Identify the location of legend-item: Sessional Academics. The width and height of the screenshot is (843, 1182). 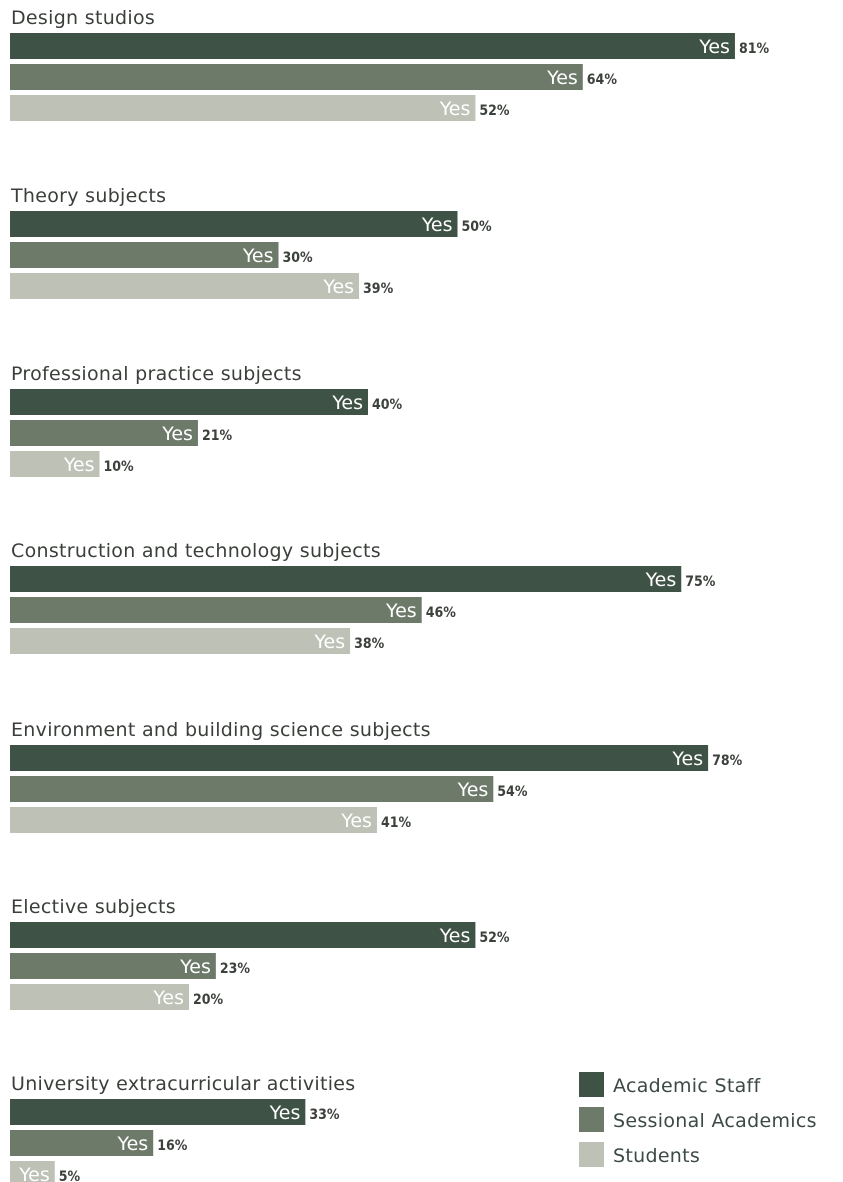
(698, 1119).